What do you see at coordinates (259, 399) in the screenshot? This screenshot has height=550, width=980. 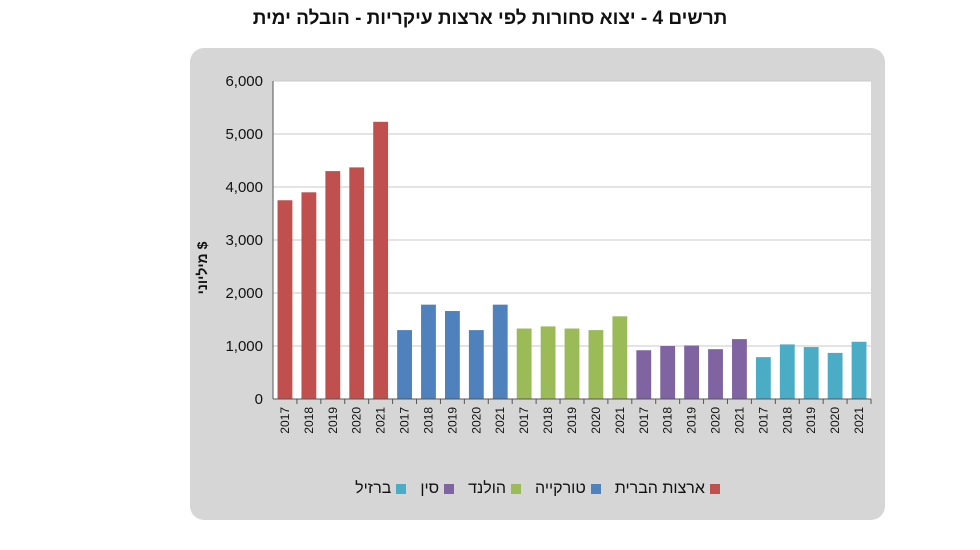 I see `y-tick-label: 0` at bounding box center [259, 399].